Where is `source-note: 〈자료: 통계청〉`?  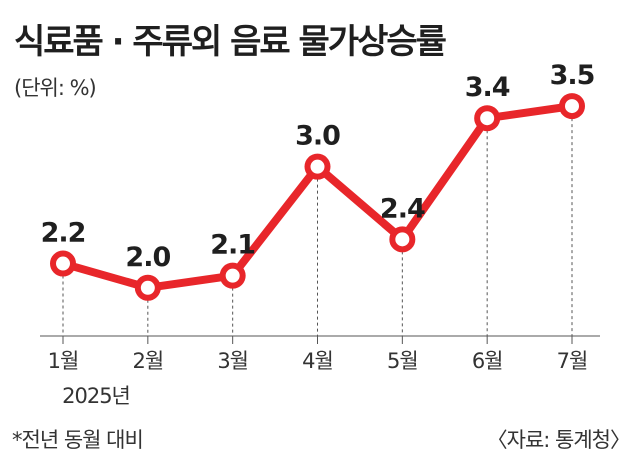
source-note: 〈자료: 통계청〉 is located at coordinates (558, 440).